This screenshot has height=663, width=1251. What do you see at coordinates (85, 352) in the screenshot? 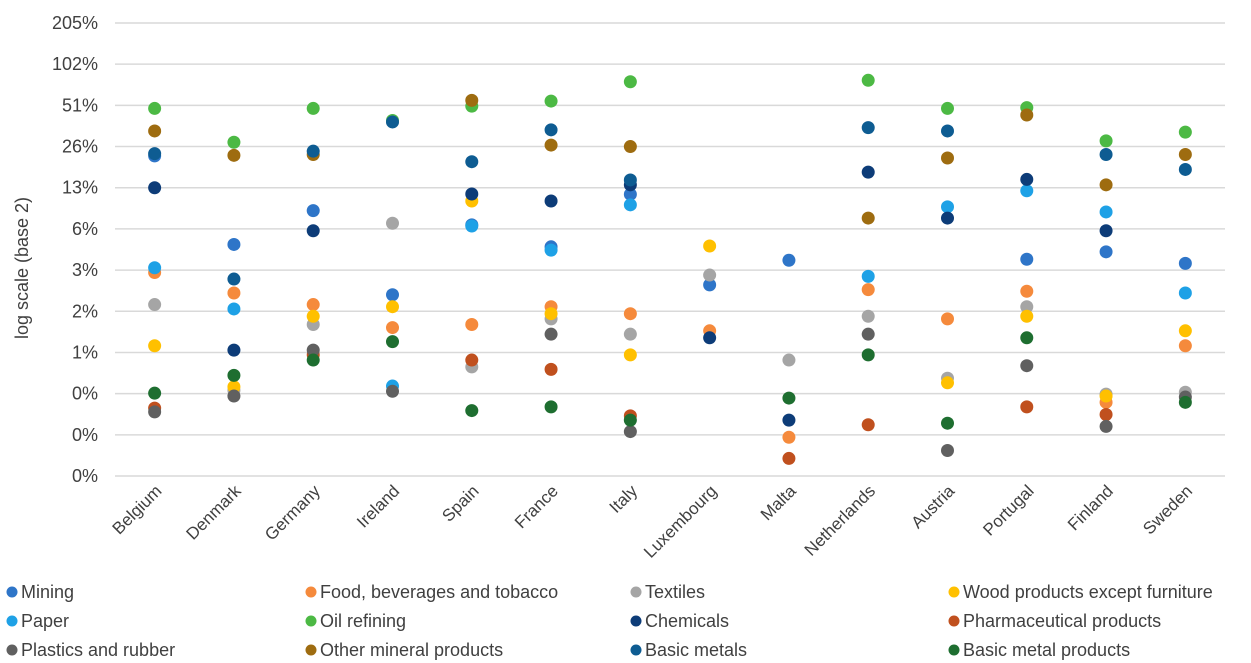
I see `y-tick-label: 1%` at bounding box center [85, 352].